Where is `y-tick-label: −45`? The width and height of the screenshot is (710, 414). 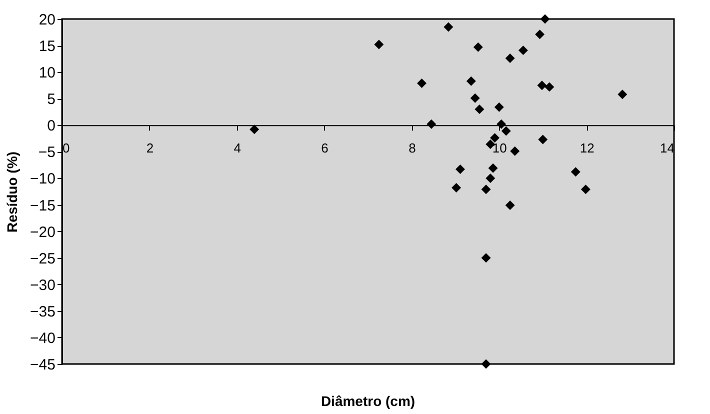
y-tick-label: −45 is located at coordinates (43, 365).